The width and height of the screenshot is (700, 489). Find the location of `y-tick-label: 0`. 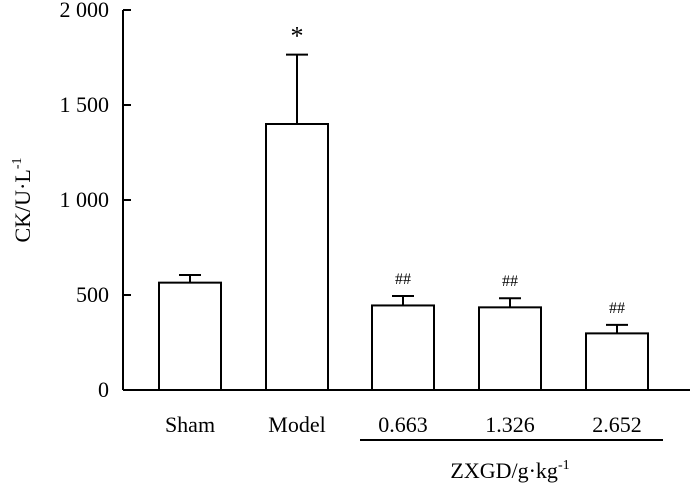

y-tick-label: 0 is located at coordinates (103, 389).